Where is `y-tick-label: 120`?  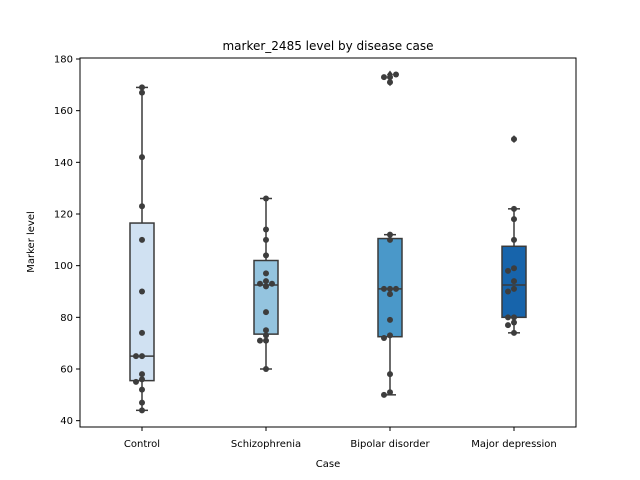 y-tick-label: 120 is located at coordinates (63, 215).